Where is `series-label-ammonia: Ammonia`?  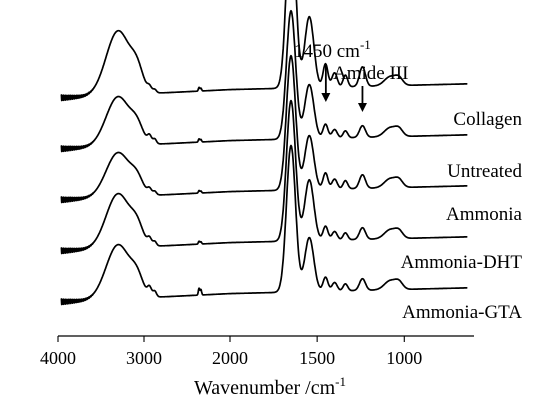
series-label-ammonia: Ammonia is located at coordinates (484, 214).